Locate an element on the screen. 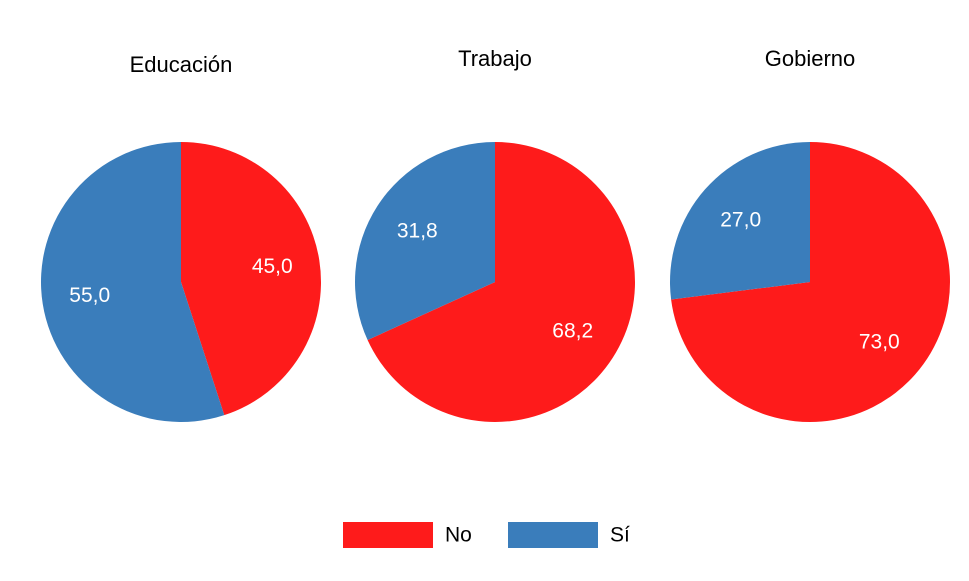 The image size is (969, 581). chart-title: Trabajo is located at coordinates (495, 58).